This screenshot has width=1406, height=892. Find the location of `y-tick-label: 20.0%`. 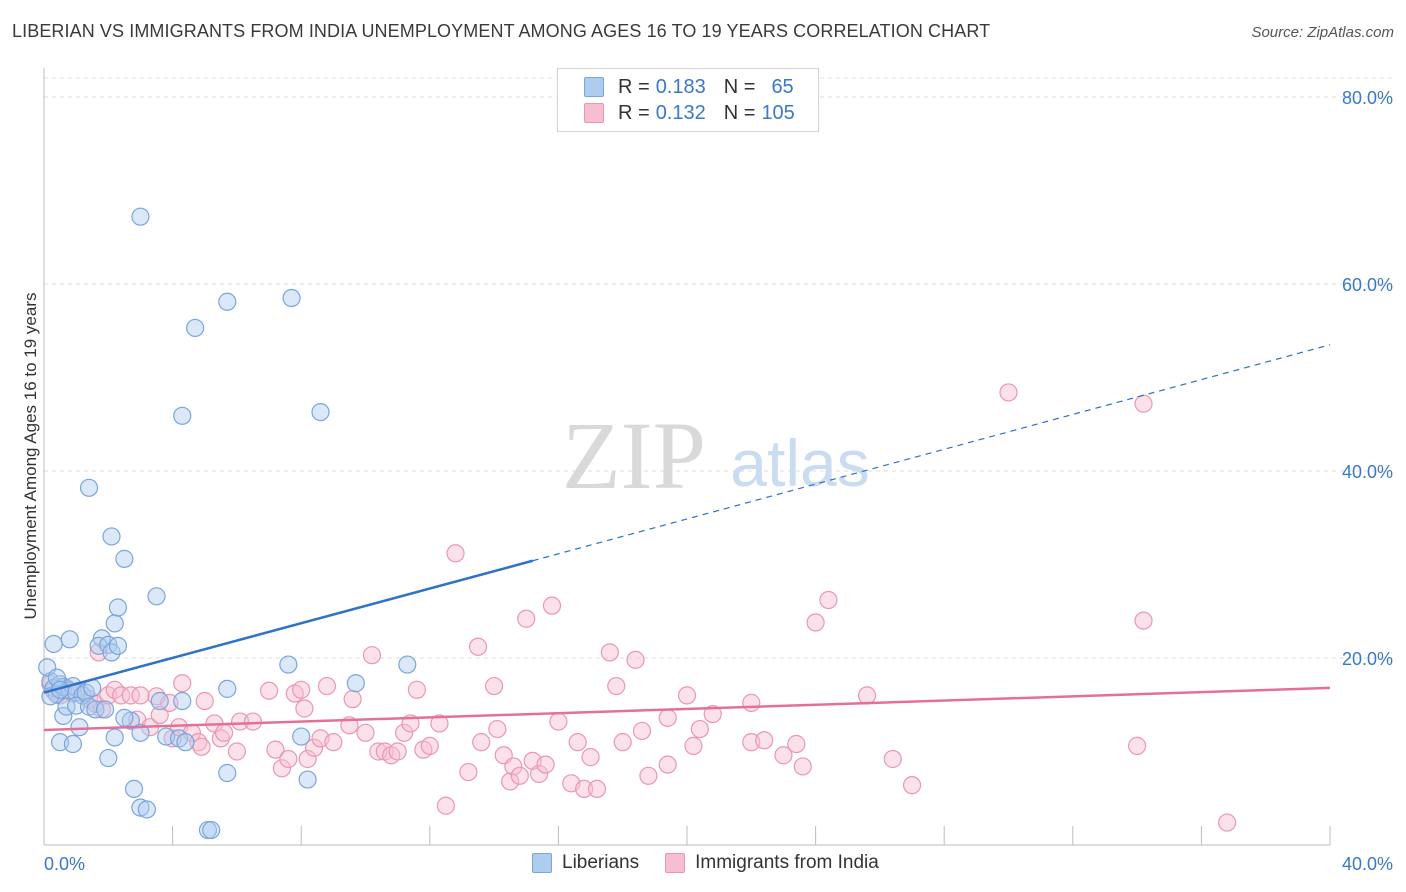

y-tick-label: 20.0% is located at coordinates (1367, 659).